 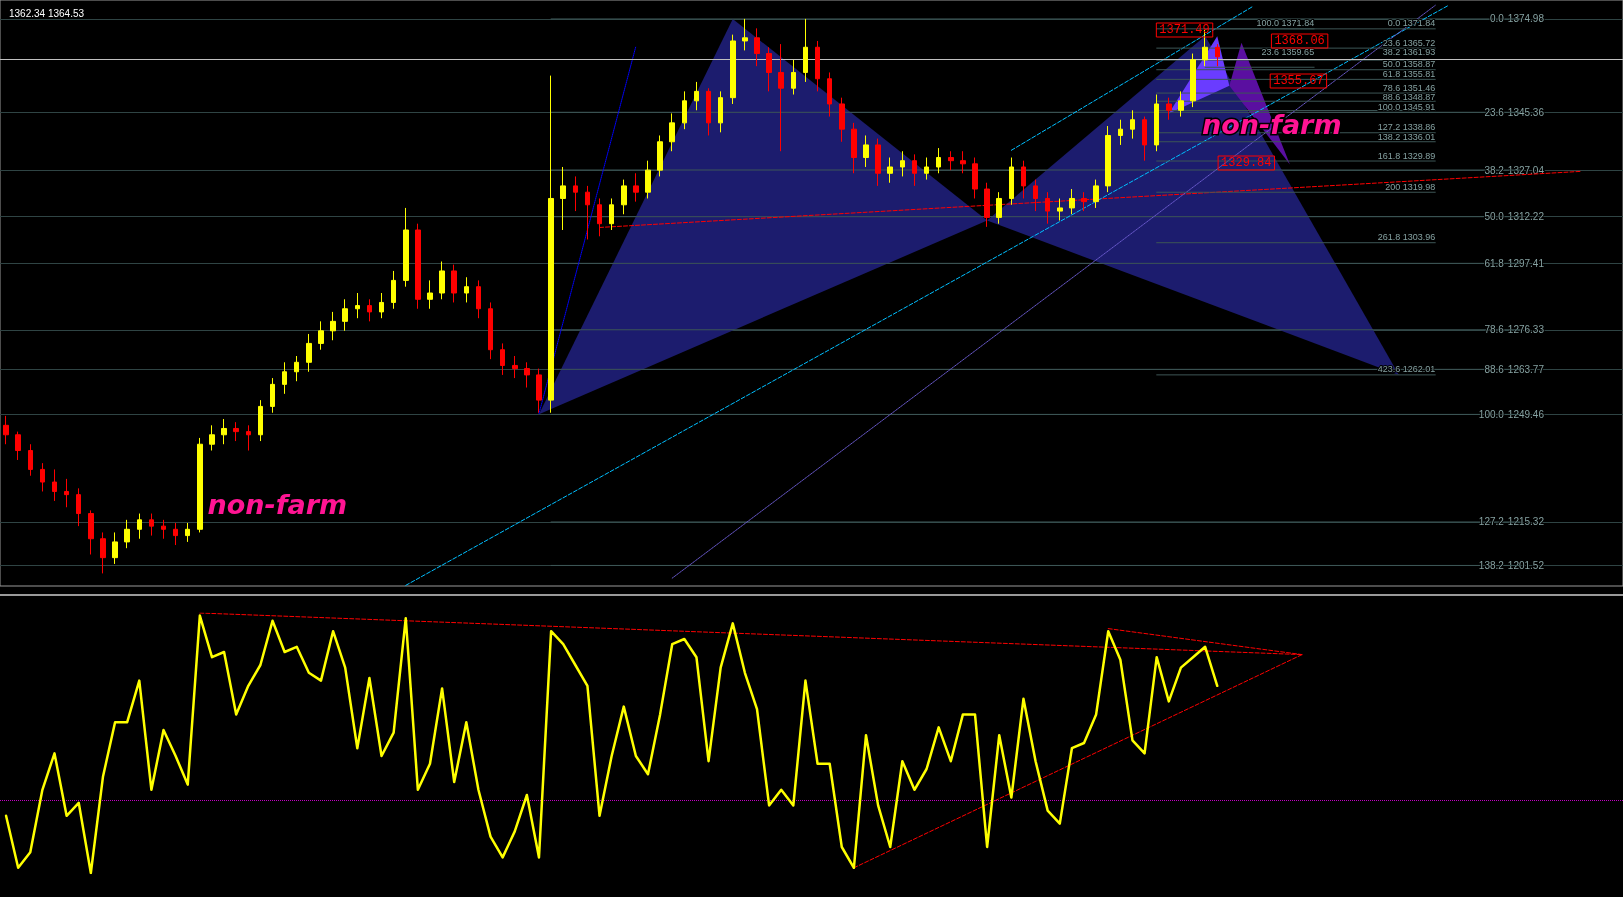 I want to click on series-label: 138.2, so click(x=1491, y=565).